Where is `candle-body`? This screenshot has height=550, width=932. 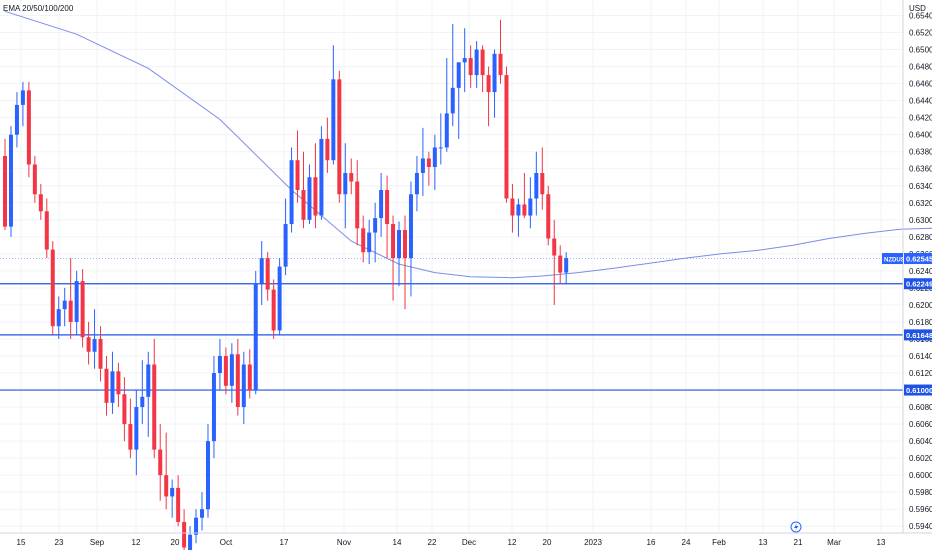 candle-body is located at coordinates (40, 203).